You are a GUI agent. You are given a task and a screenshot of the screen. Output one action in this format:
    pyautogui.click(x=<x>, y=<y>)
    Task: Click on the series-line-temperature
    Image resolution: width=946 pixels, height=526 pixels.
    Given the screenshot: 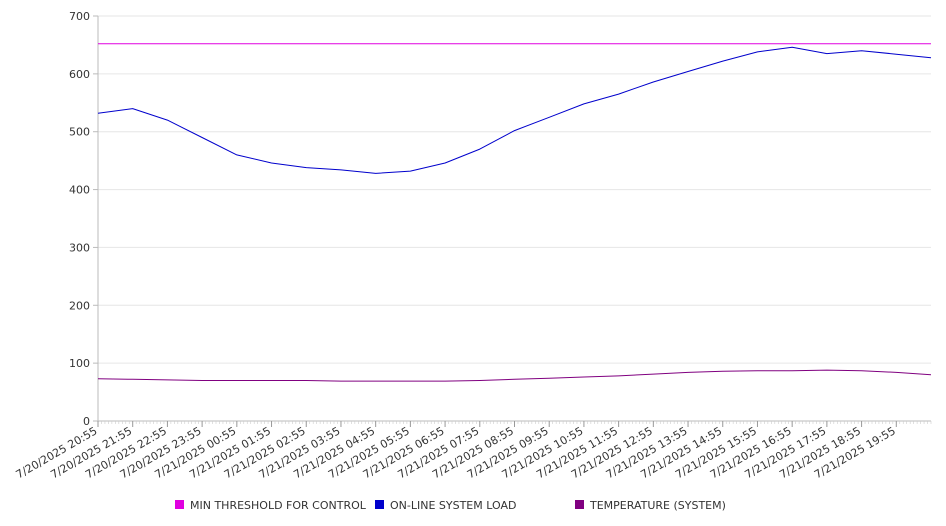 What is the action you would take?
    pyautogui.click(x=514, y=375)
    